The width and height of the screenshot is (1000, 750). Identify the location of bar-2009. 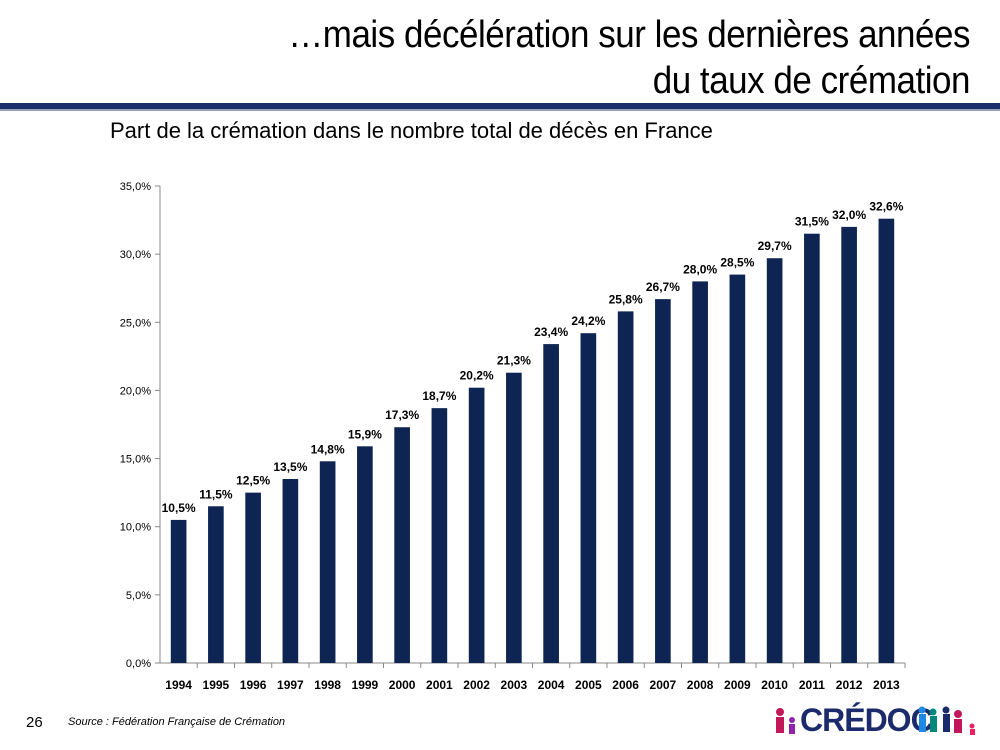
(737, 468).